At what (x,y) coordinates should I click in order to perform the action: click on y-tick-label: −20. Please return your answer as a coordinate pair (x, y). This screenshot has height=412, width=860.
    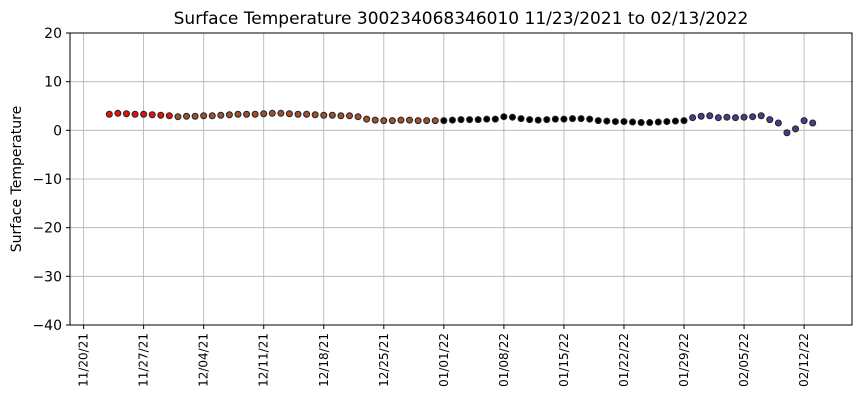
    Looking at the image, I should click on (47, 229).